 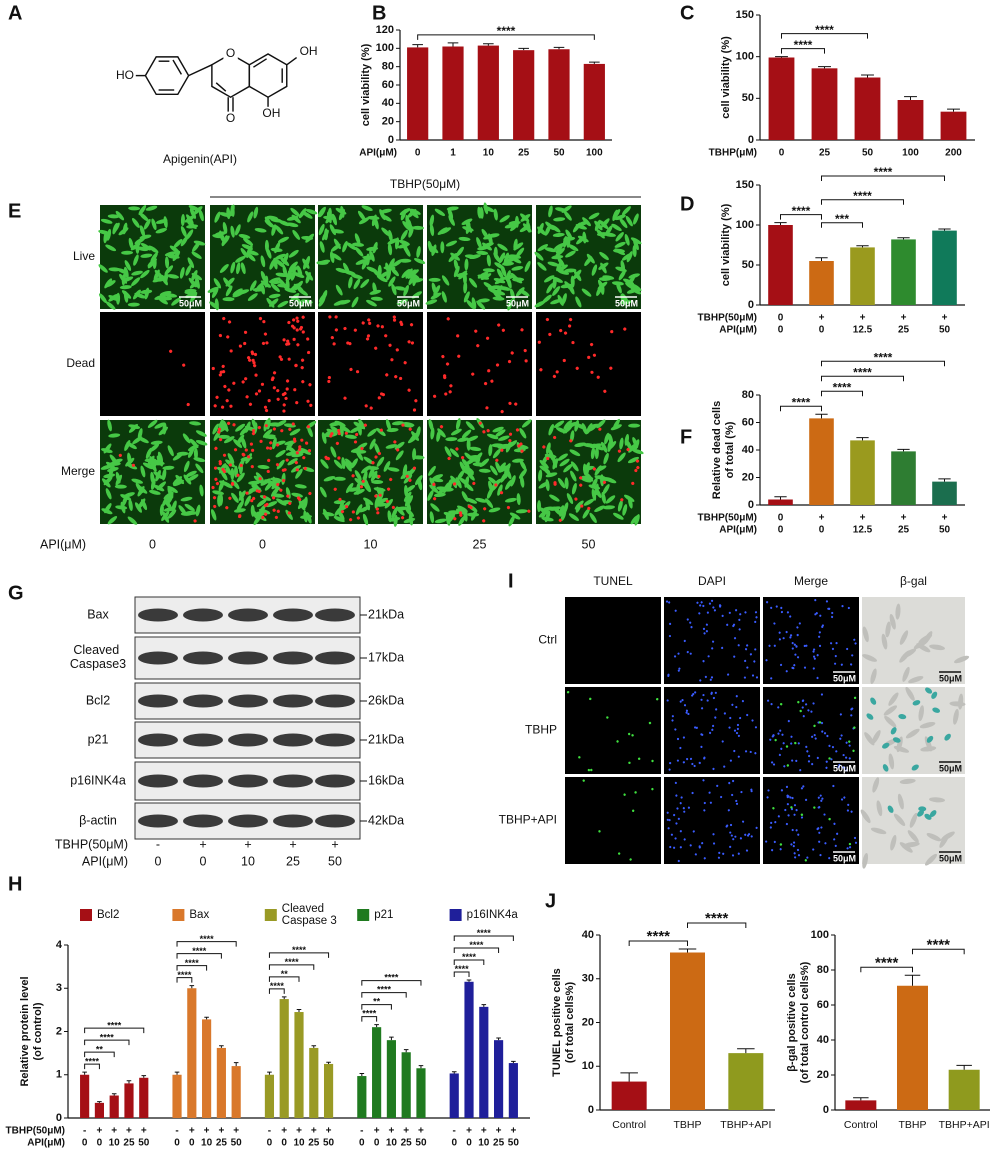 I want to click on x-tick-label: +, so click(x=513, y=1131).